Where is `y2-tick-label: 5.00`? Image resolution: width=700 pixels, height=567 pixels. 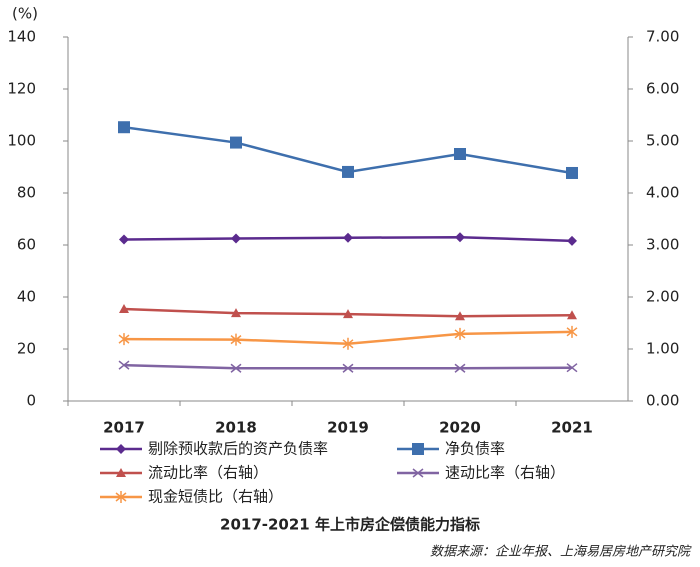 y2-tick-label: 5.00 is located at coordinates (662, 141).